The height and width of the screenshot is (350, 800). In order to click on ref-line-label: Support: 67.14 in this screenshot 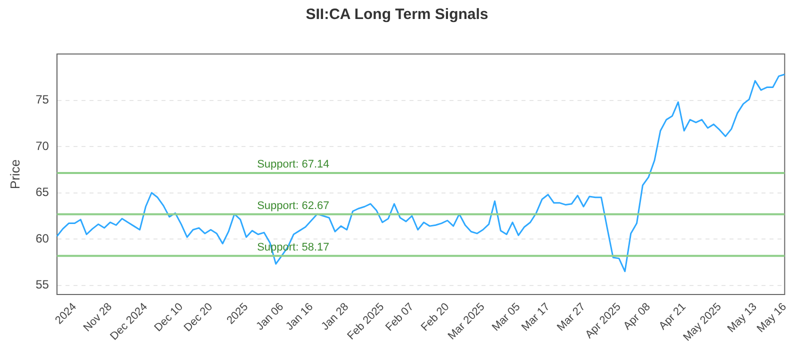, I will do `click(293, 164)`.